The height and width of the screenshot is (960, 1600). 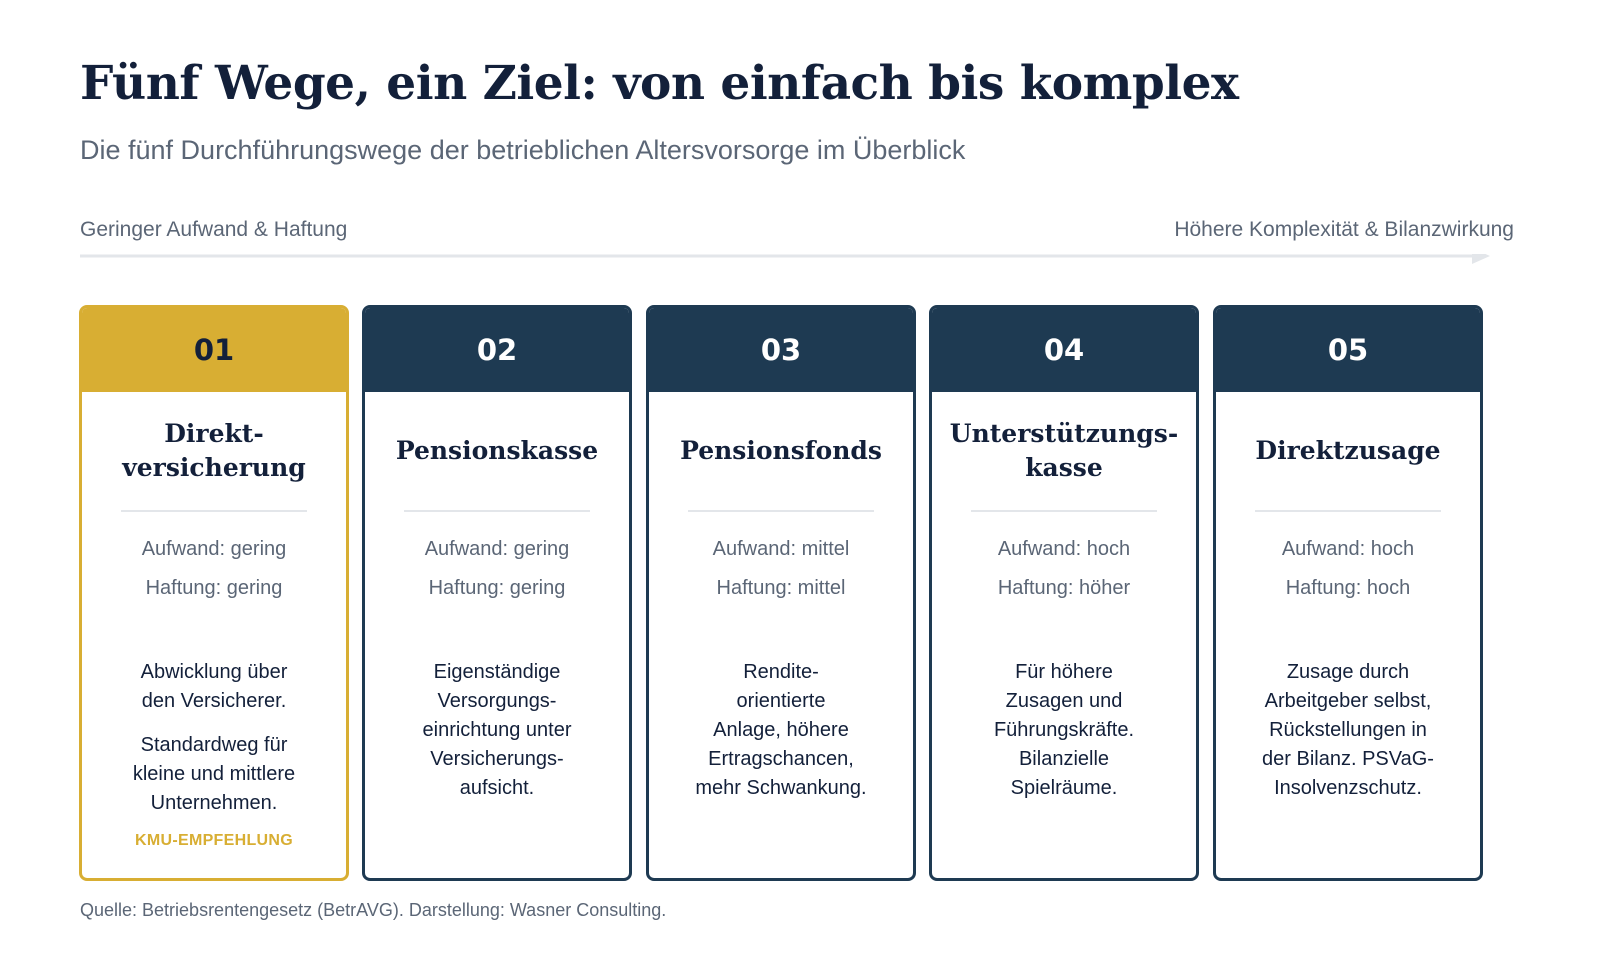 What do you see at coordinates (1064, 588) in the screenshot?
I see `card-haftung: Haftung: höher` at bounding box center [1064, 588].